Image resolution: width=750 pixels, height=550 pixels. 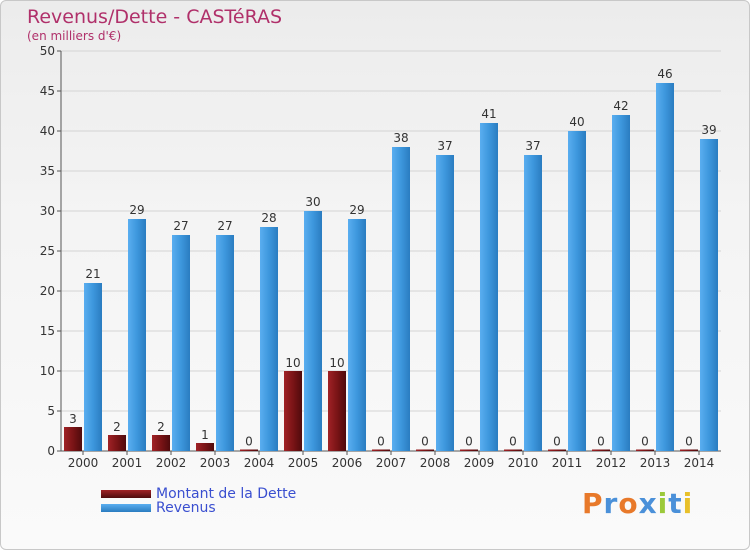 What do you see at coordinates (215, 463) in the screenshot?
I see `x-tick-label-2003: 2003` at bounding box center [215, 463].